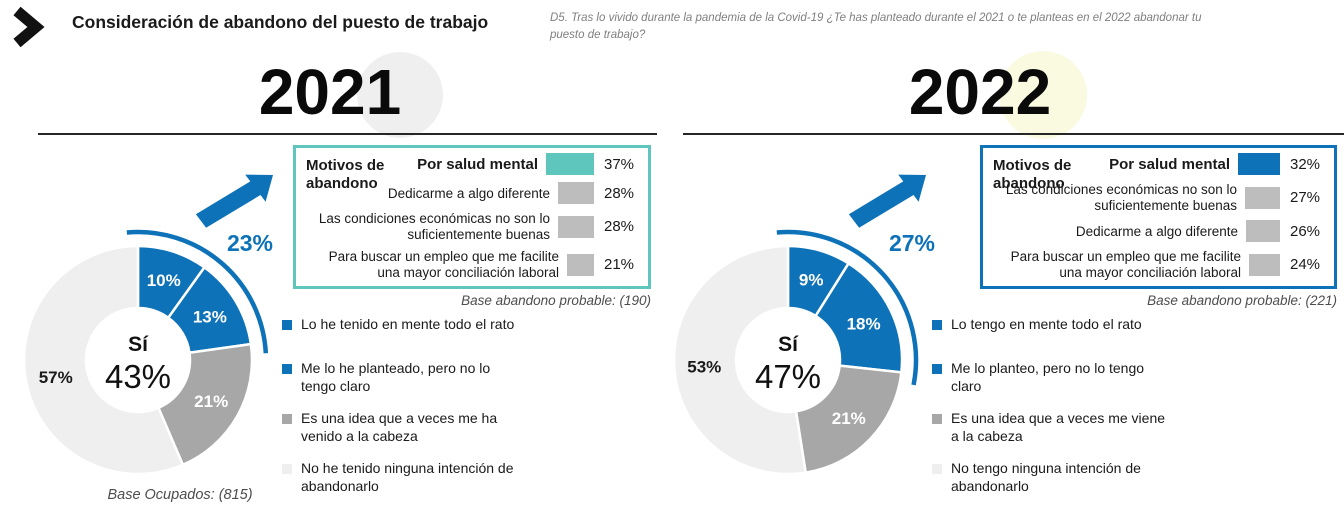  I want to click on base-abandono-note: Base abandono probable: (190), so click(556, 300).